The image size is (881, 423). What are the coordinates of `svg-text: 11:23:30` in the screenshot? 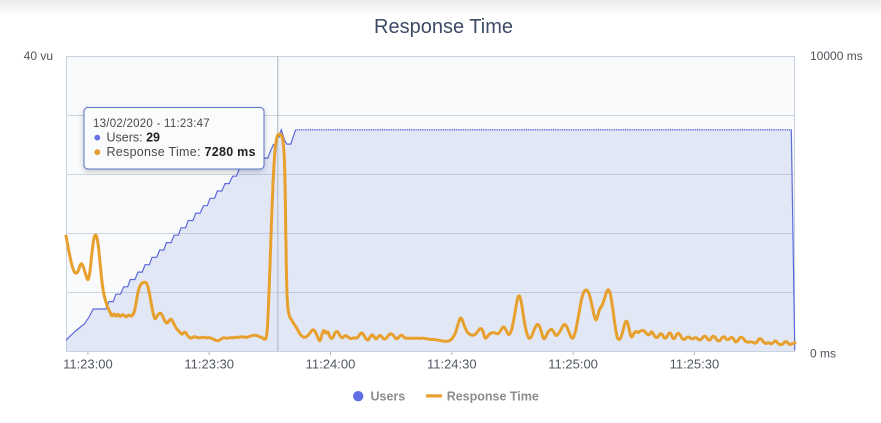 It's located at (209, 364).